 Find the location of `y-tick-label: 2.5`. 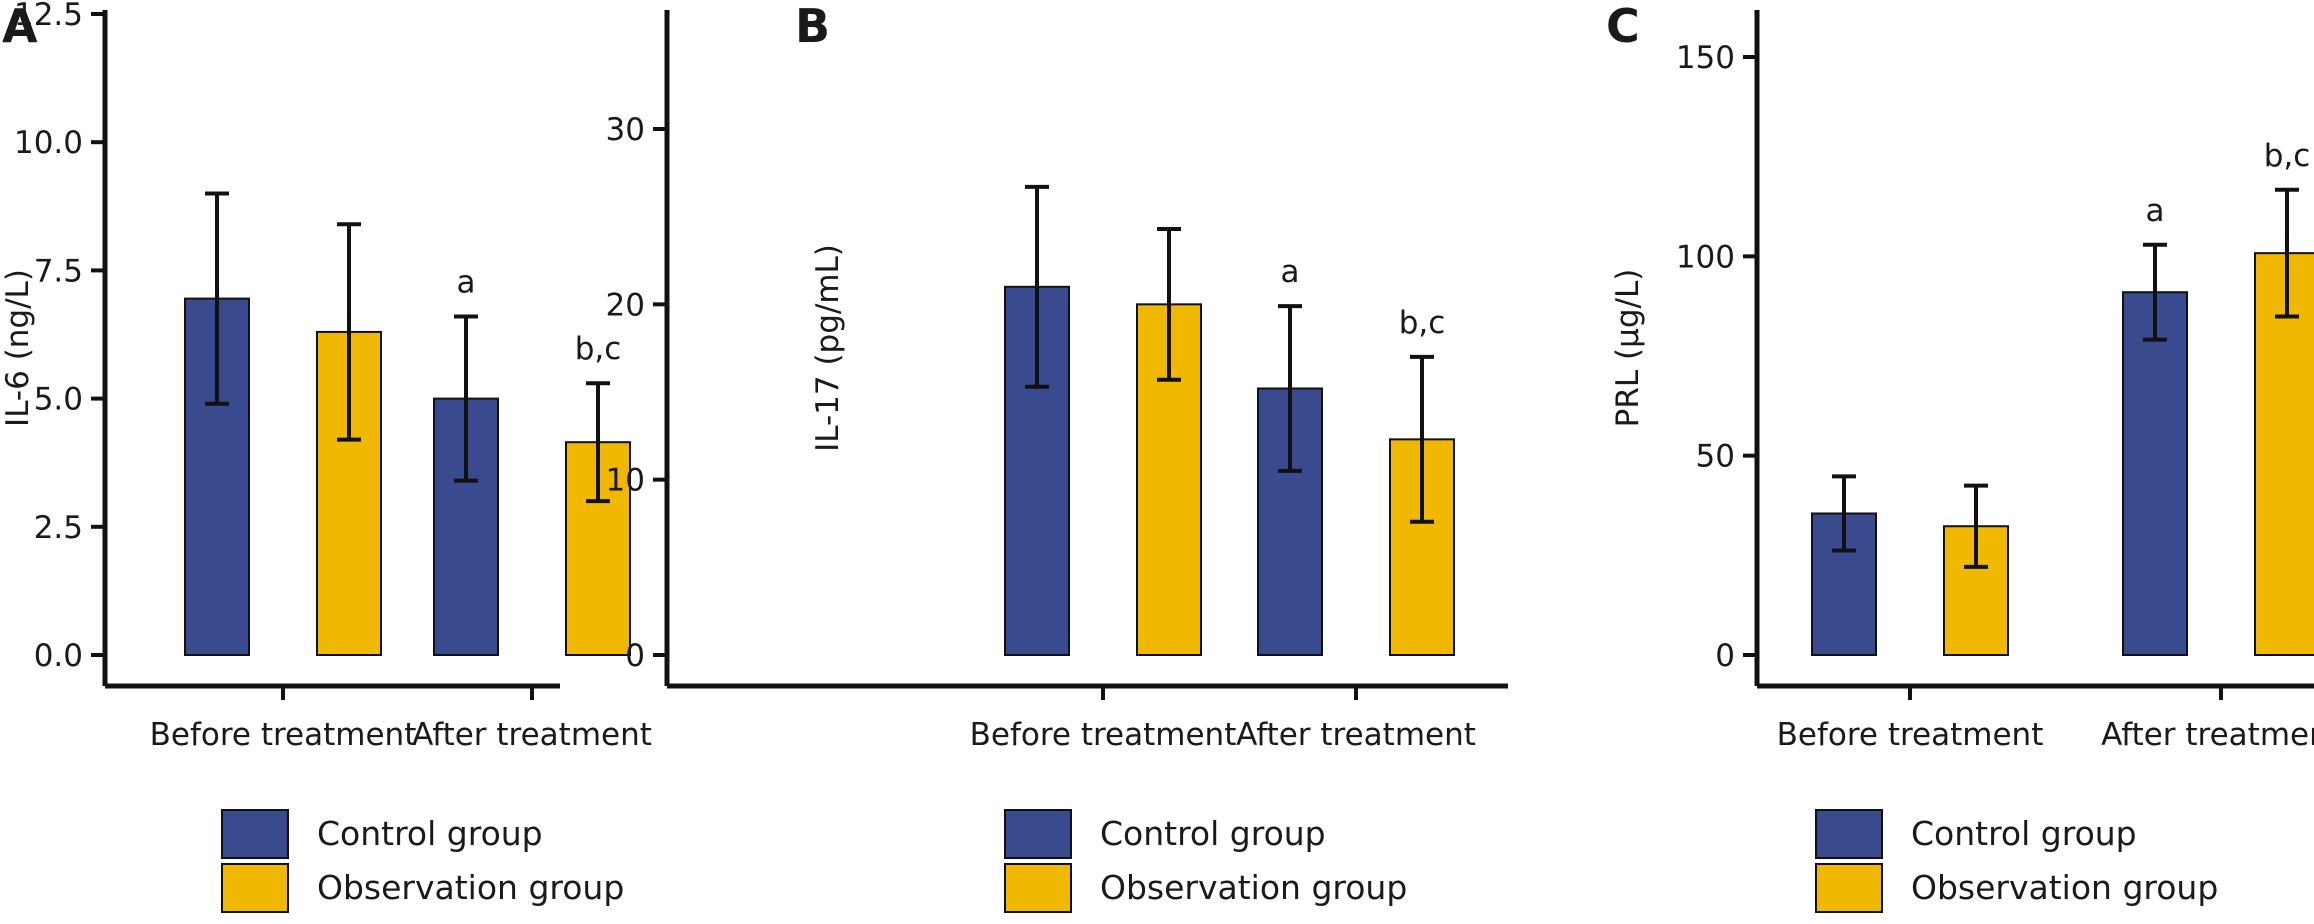

y-tick-label: 2.5 is located at coordinates (58, 528).